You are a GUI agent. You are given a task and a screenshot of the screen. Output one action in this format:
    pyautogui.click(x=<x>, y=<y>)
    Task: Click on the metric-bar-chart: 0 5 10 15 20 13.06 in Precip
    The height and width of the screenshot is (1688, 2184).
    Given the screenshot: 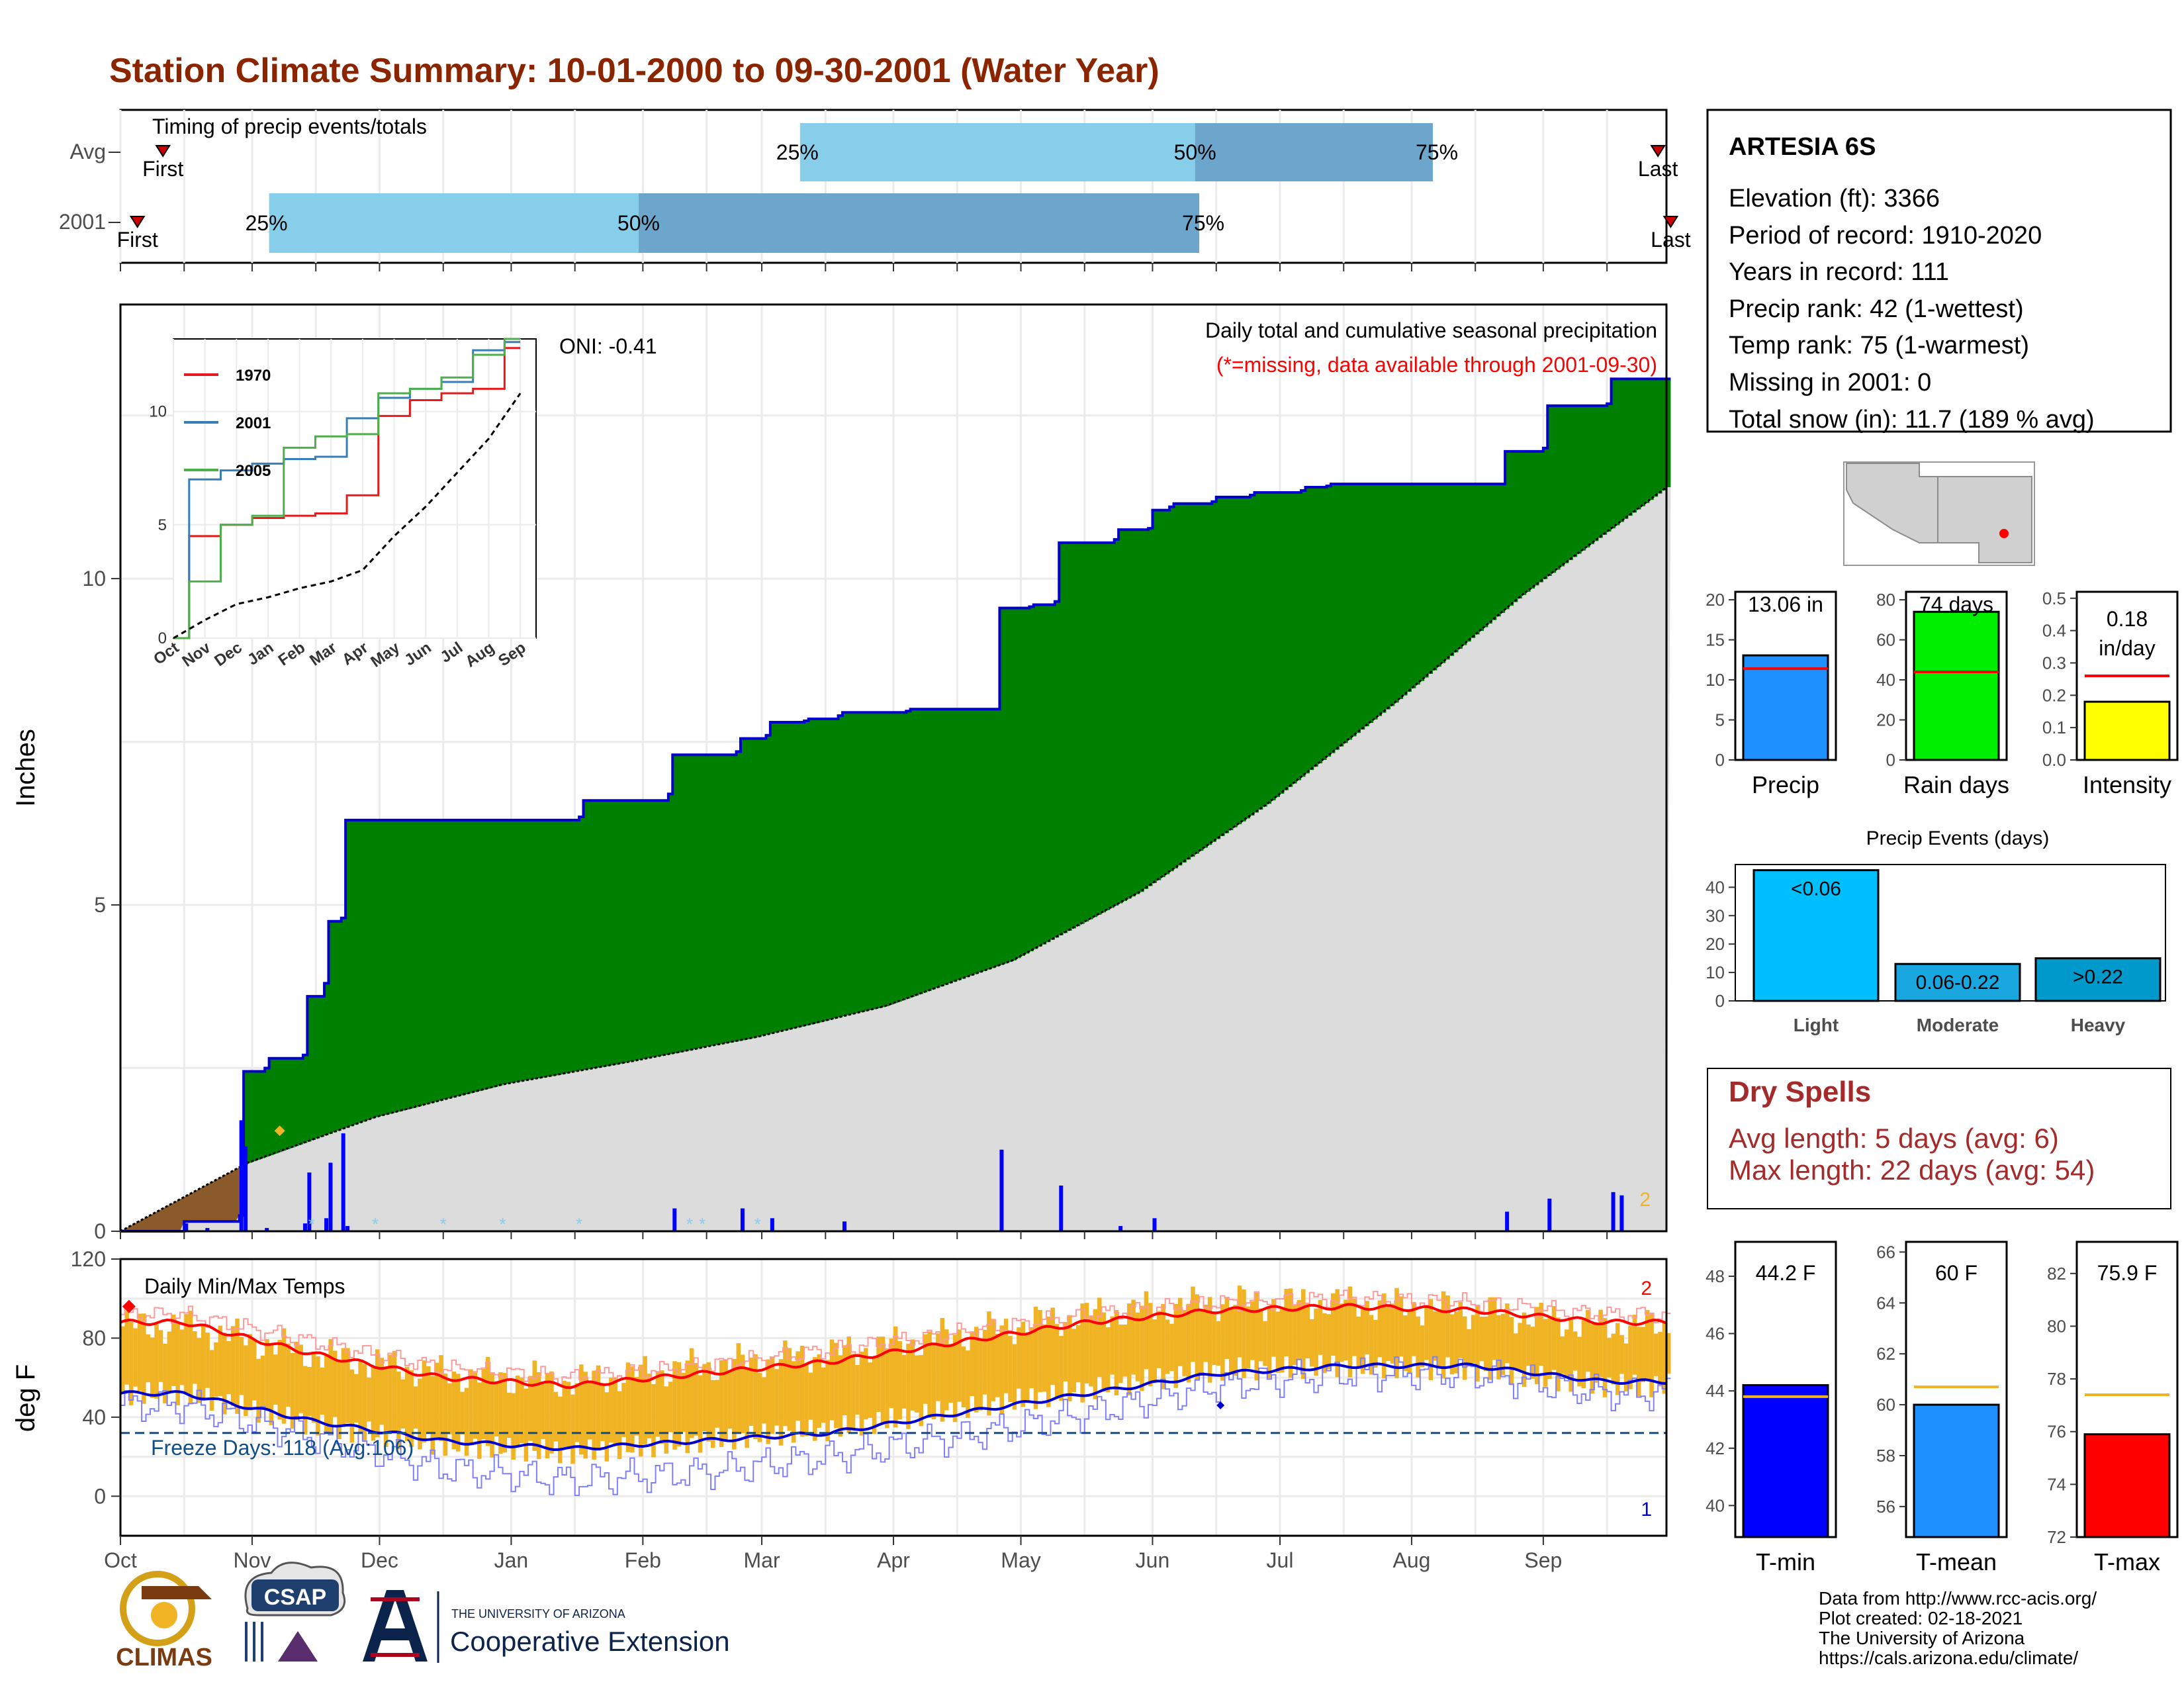 What is the action you would take?
    pyautogui.click(x=1772, y=694)
    